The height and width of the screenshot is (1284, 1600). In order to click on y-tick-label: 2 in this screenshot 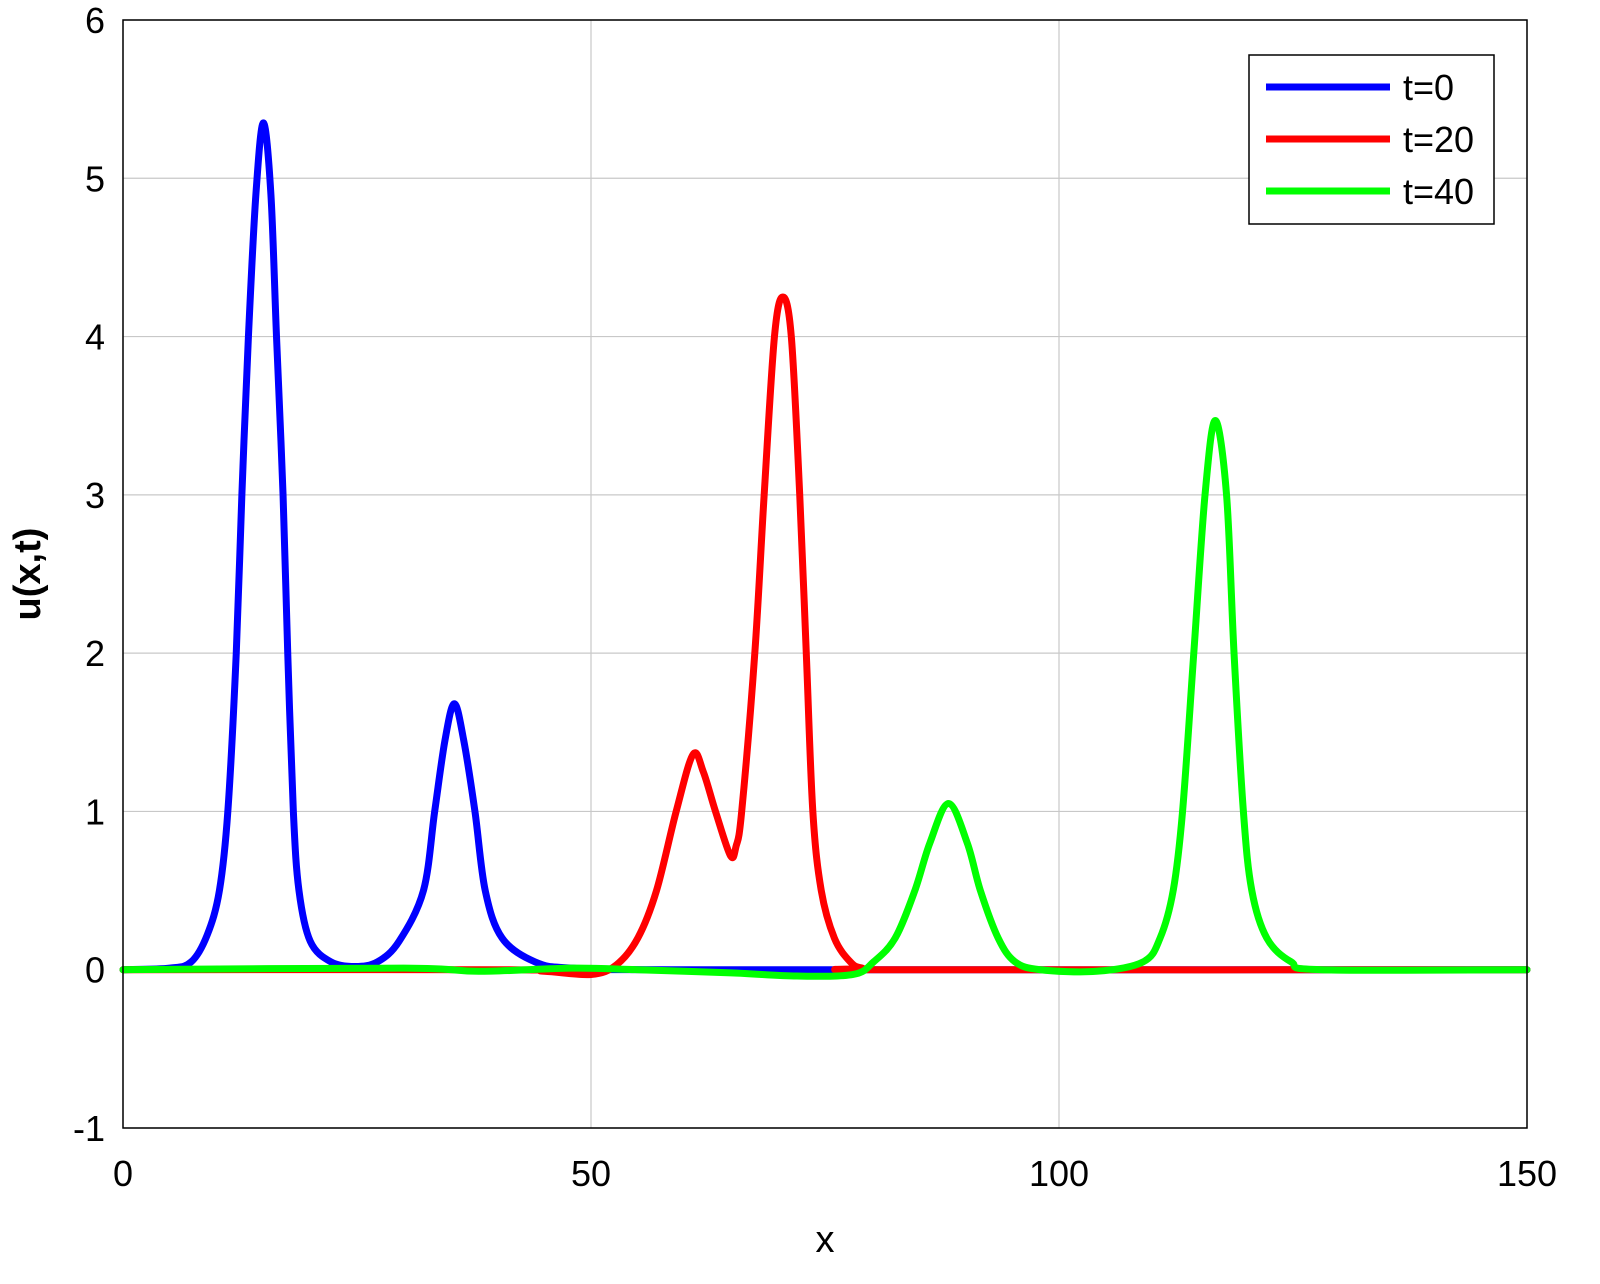, I will do `click(95, 653)`.